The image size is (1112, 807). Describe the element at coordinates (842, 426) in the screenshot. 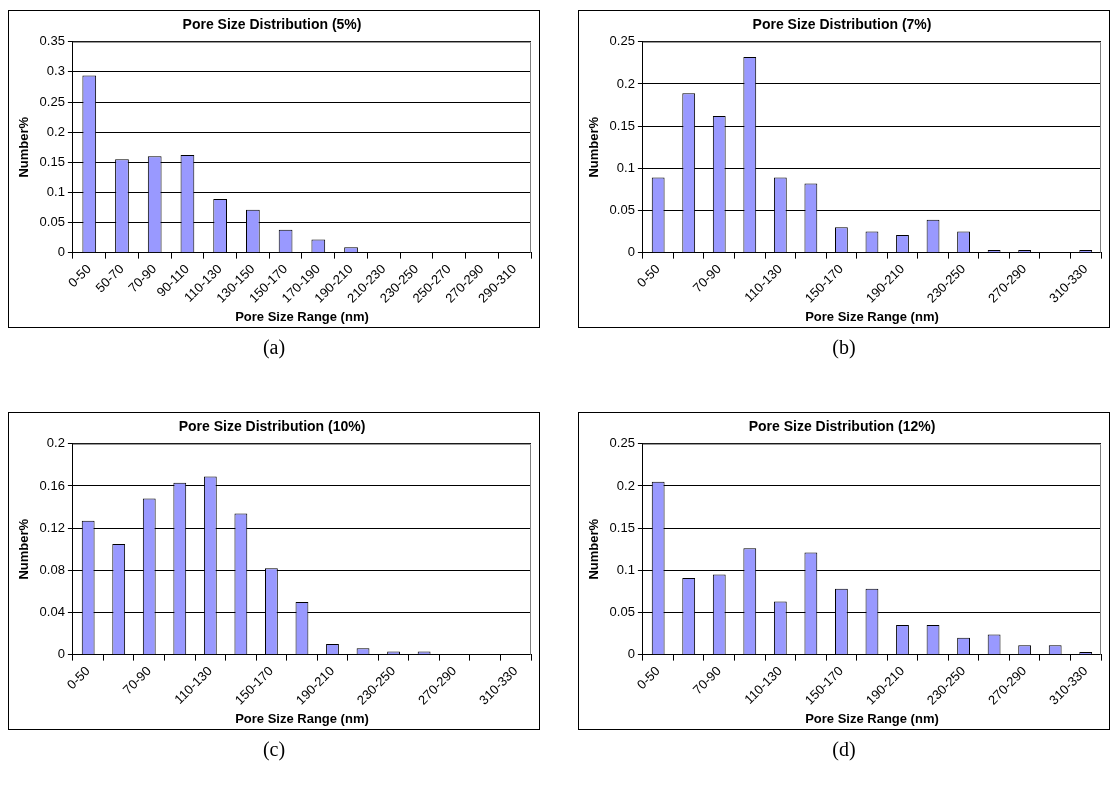

I see `chart-title: Pore Size Distribution (12%)` at that location.